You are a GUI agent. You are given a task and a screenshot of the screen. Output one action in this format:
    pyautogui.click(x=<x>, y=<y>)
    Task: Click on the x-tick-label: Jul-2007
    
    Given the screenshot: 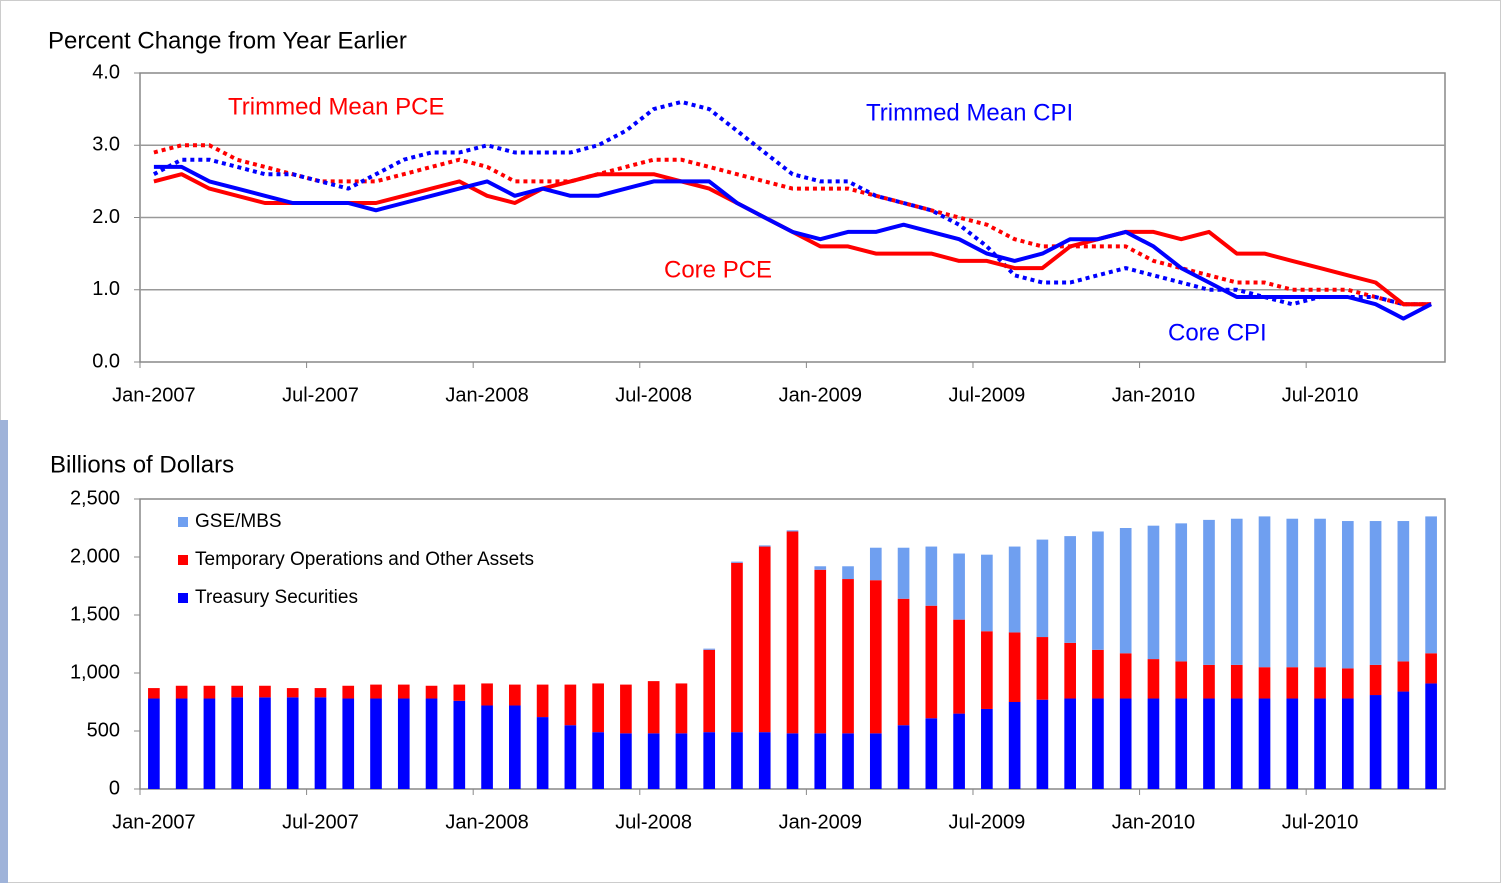 What is the action you would take?
    pyautogui.click(x=320, y=395)
    